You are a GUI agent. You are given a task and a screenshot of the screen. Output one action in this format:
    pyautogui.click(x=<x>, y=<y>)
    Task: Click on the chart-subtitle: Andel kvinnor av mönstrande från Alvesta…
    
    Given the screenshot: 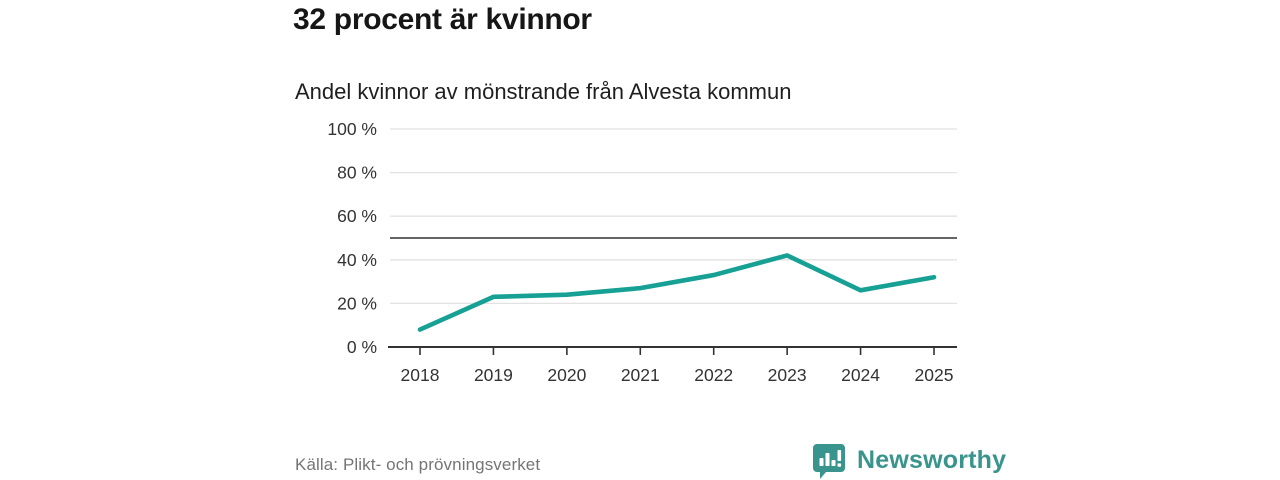 What is the action you would take?
    pyautogui.click(x=543, y=91)
    